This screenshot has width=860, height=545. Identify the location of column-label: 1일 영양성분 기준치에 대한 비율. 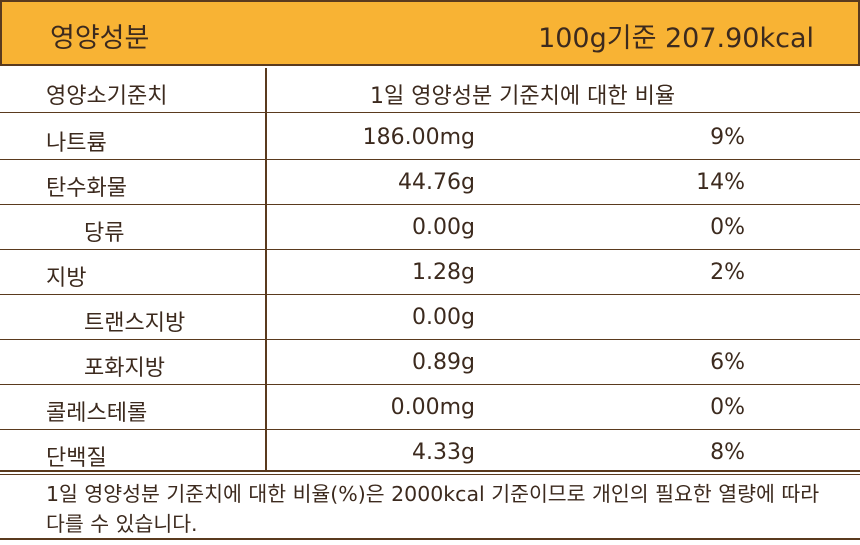
(523, 96).